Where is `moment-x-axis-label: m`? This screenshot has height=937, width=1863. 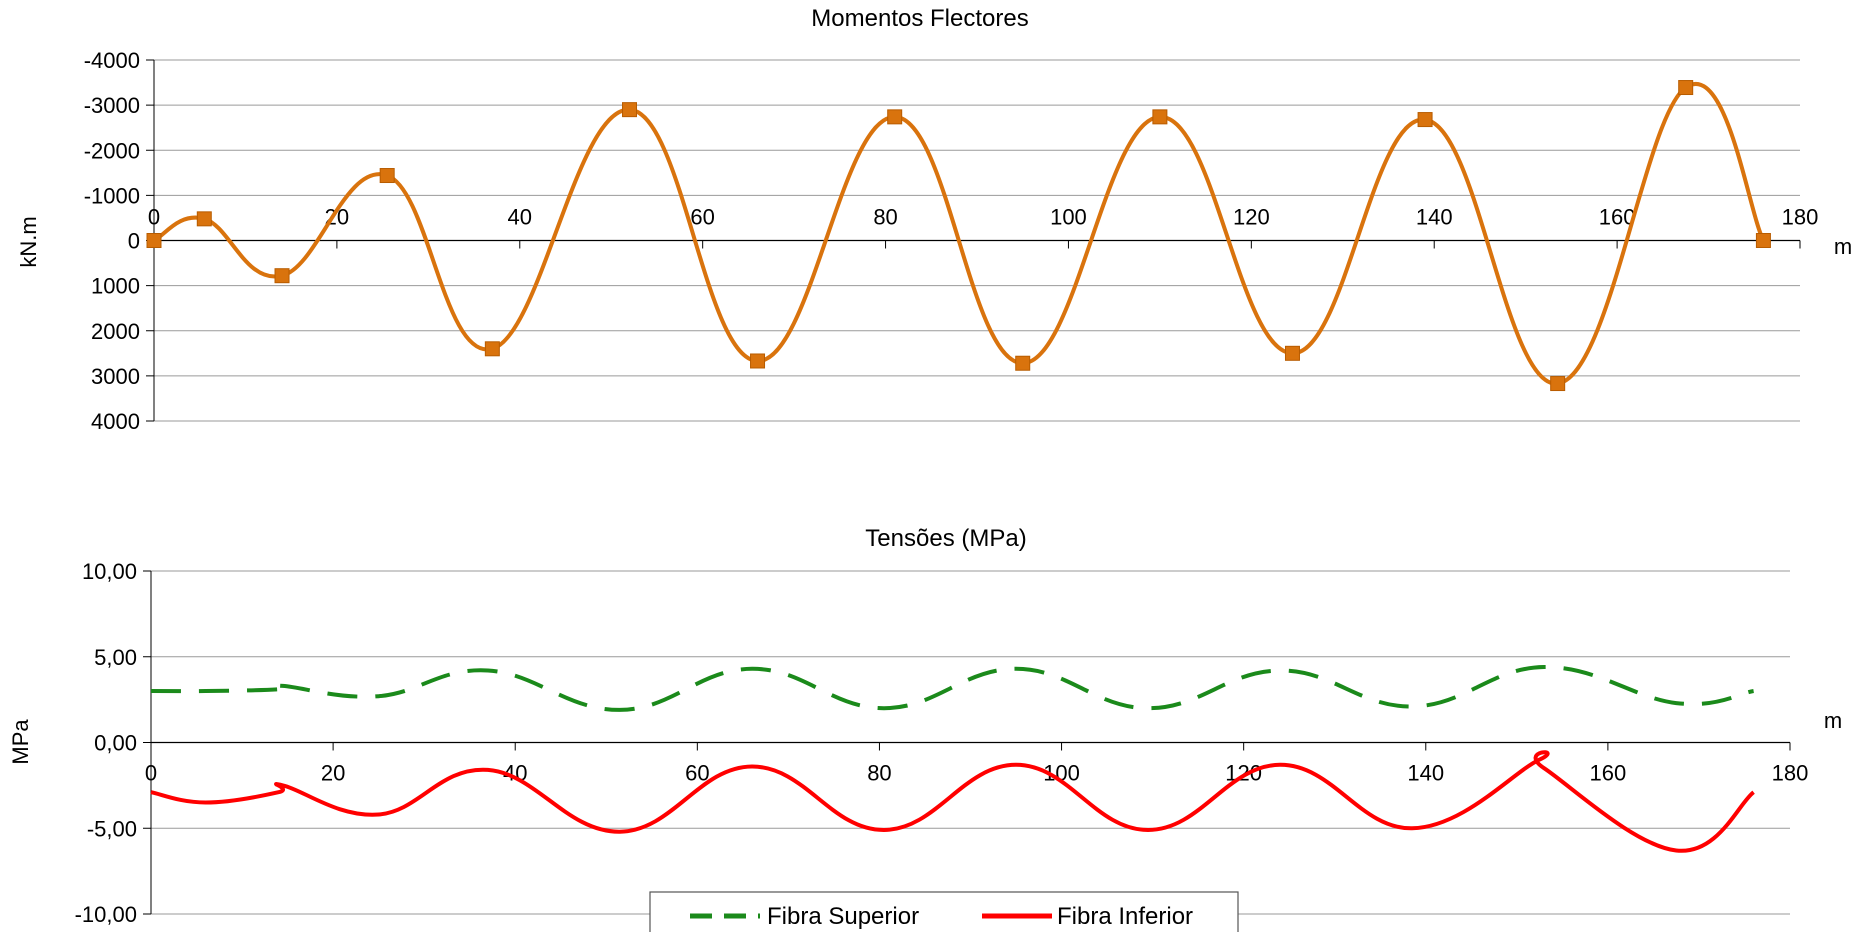 moment-x-axis-label: m is located at coordinates (1843, 246).